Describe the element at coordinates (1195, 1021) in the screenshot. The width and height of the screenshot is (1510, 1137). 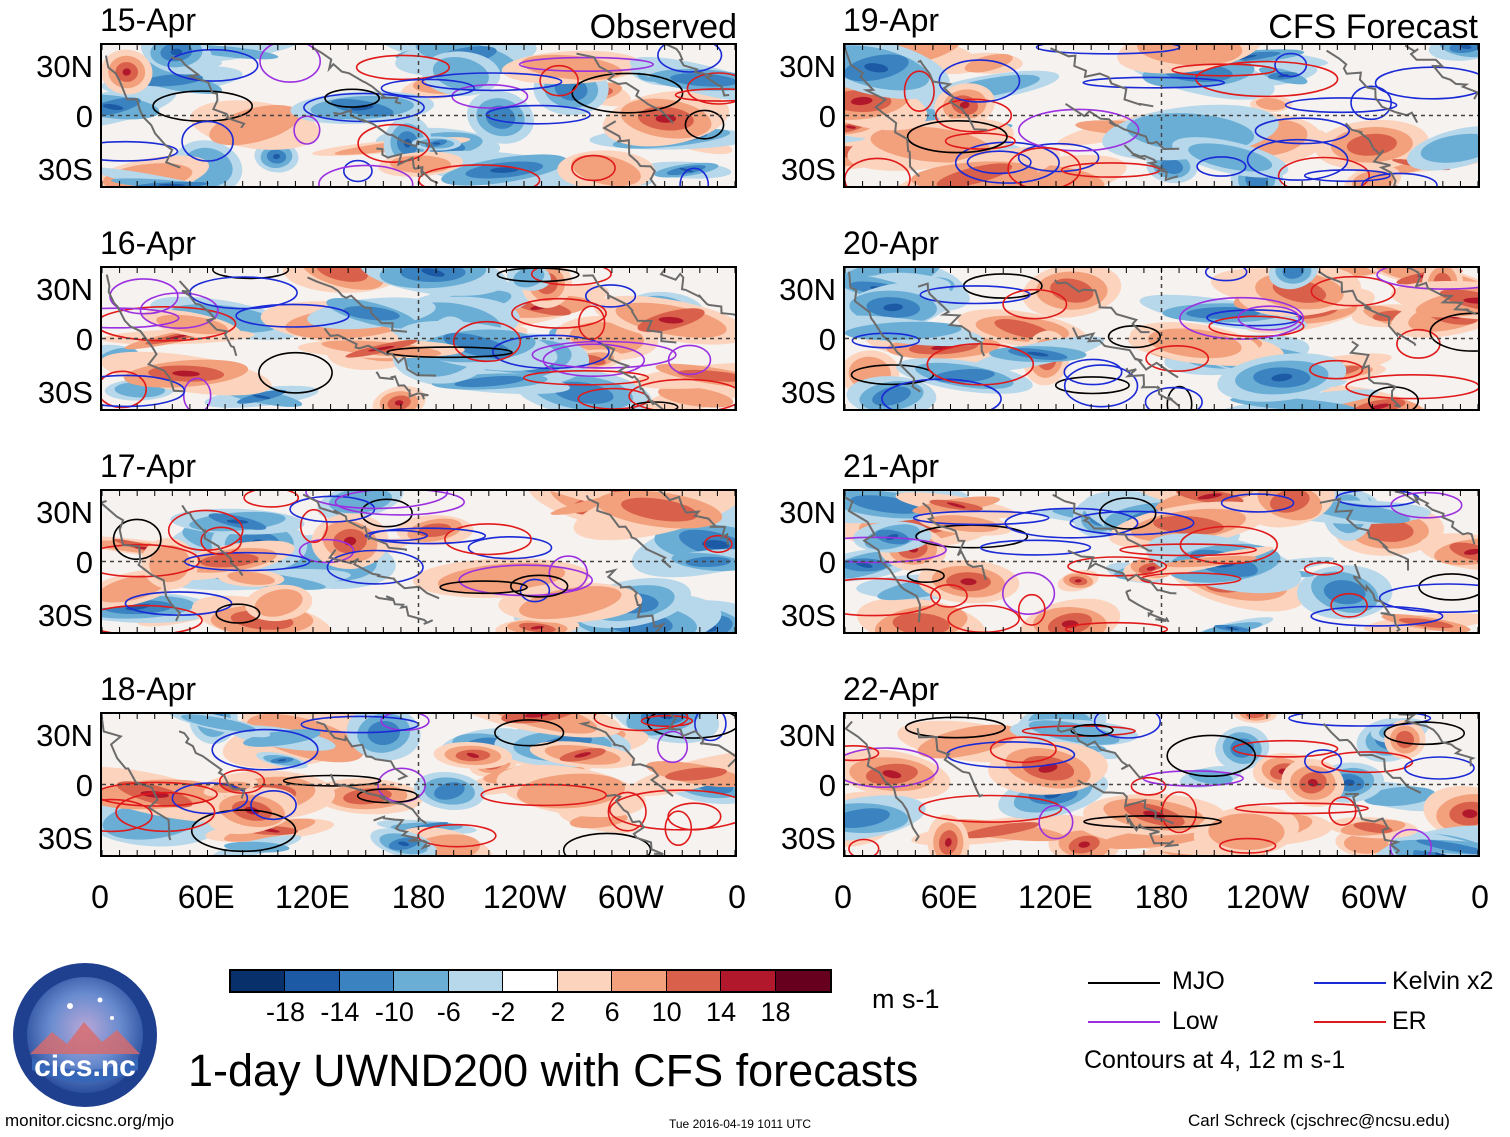
I see `legend-low-label: Low` at that location.